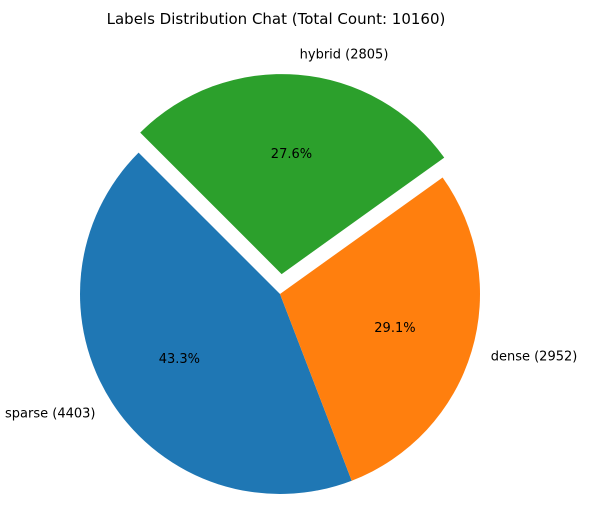 Image resolution: width=597 pixels, height=525 pixels. Describe the element at coordinates (534, 357) in the screenshot. I see `slice-label-1: dense (2952)` at that location.